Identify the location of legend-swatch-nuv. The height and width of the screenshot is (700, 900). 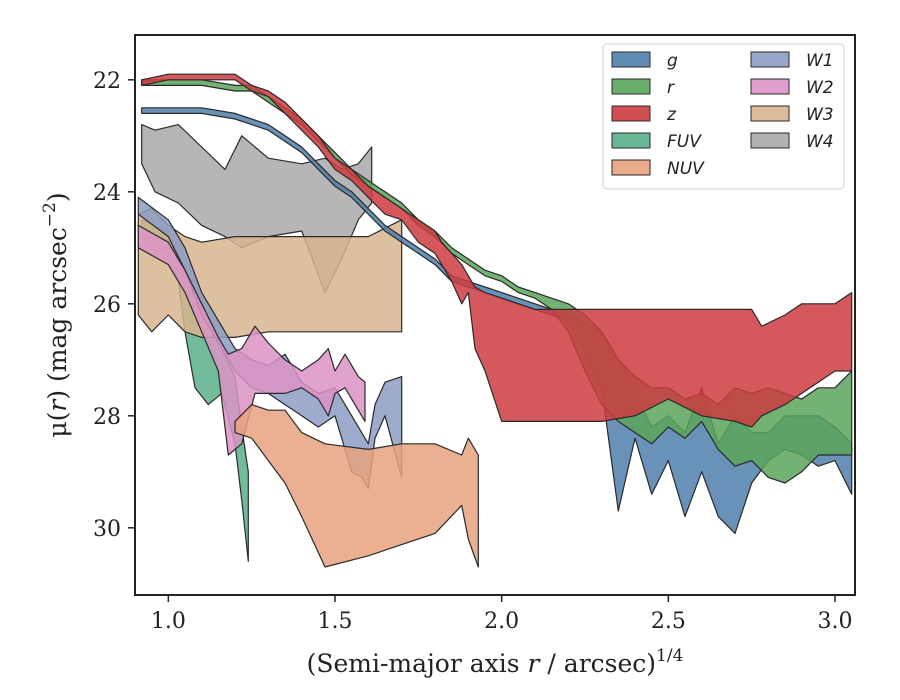
(631, 167).